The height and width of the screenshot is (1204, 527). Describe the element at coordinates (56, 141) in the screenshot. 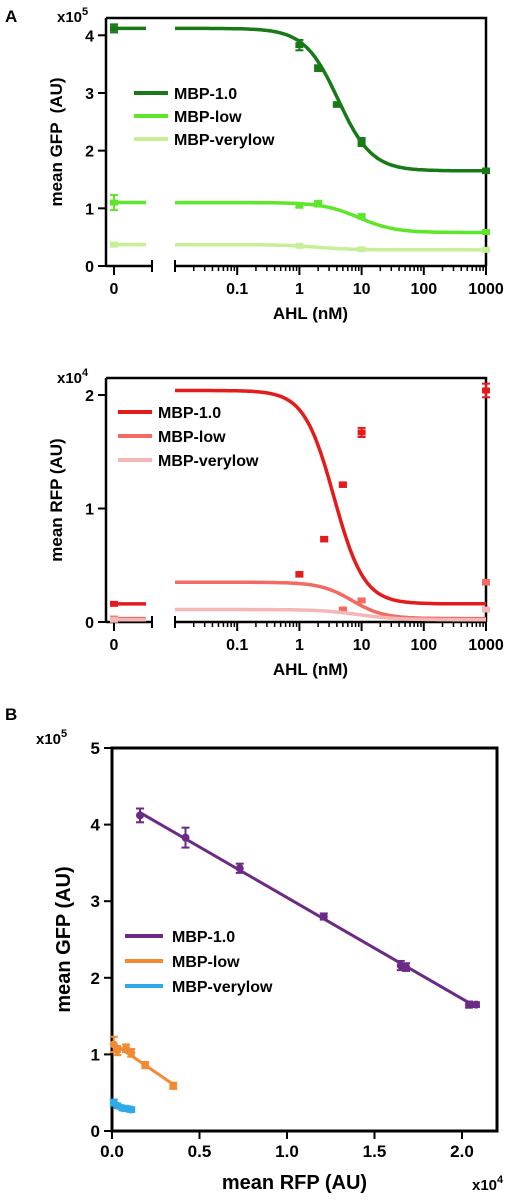

I see `y-axis-label: mean GFP (AU)` at that location.